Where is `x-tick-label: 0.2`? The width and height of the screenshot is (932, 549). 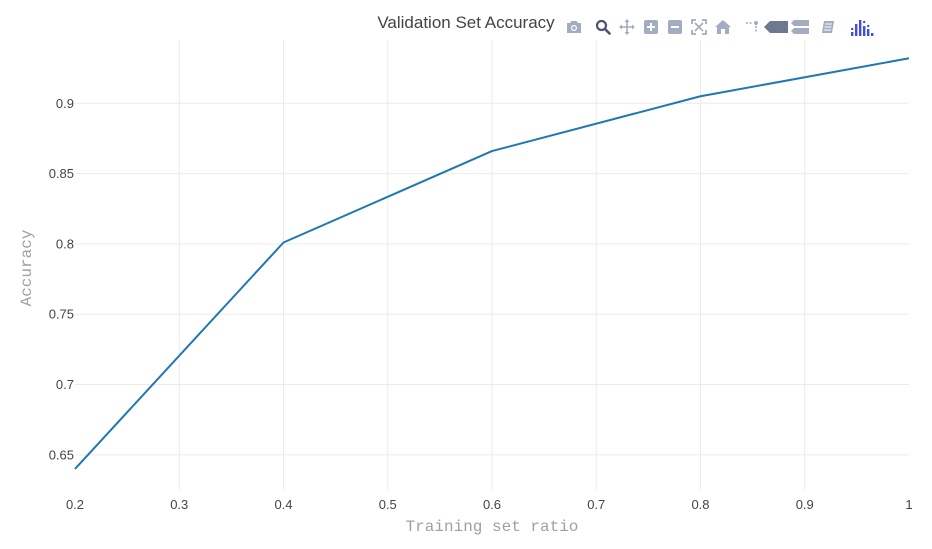 x-tick-label: 0.2 is located at coordinates (75, 504).